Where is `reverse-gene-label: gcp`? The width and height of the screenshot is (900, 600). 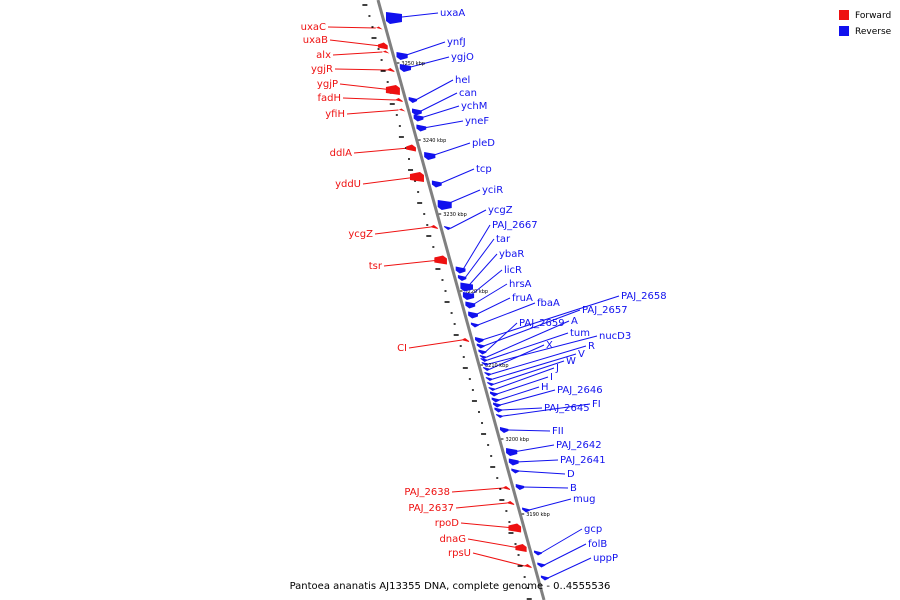
reverse-gene-label: gcp is located at coordinates (593, 529).